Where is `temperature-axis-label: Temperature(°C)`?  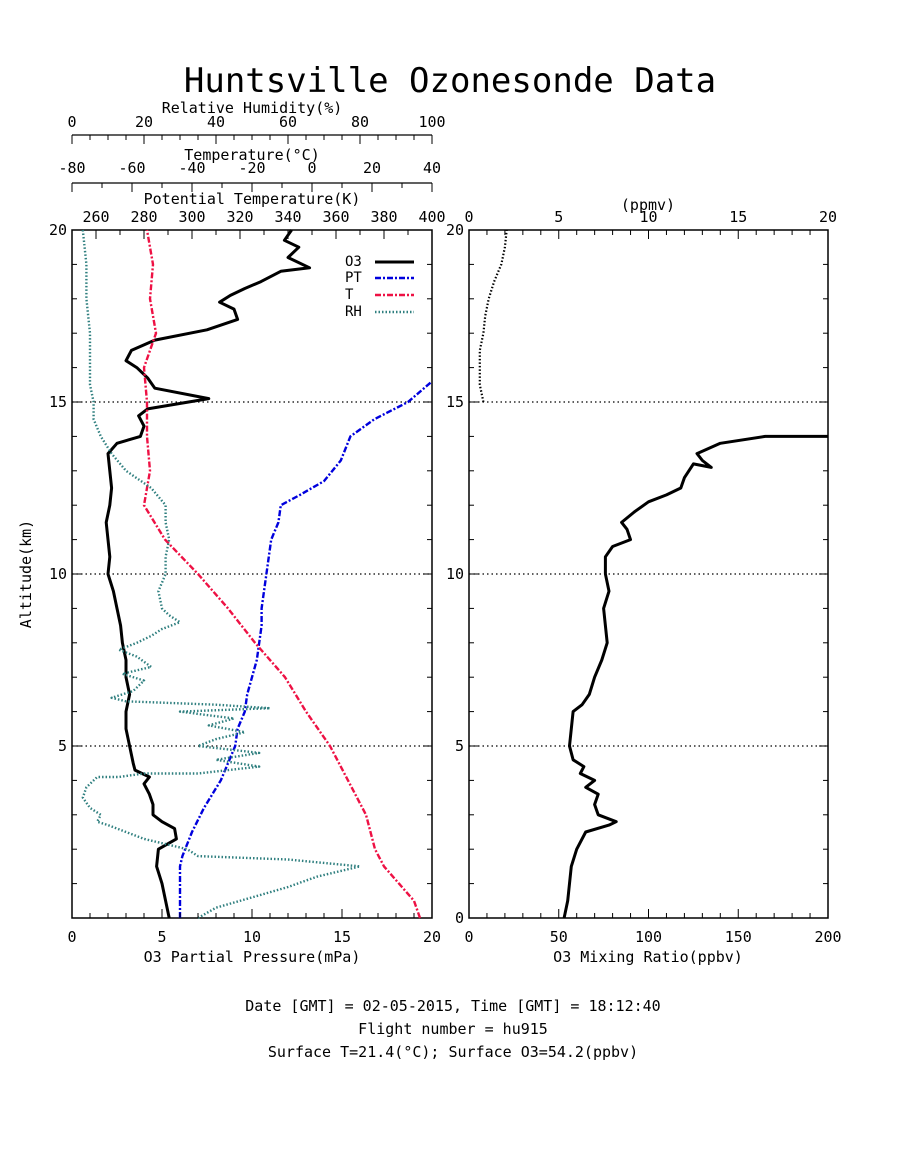 temperature-axis-label: Temperature(°C) is located at coordinates (251, 155).